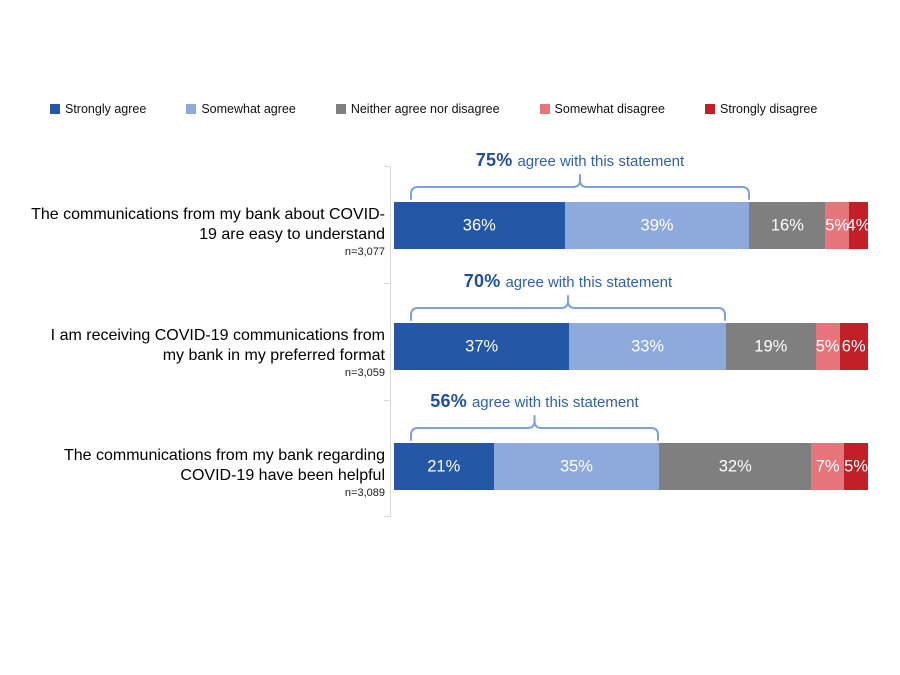 The height and width of the screenshot is (675, 900). What do you see at coordinates (364, 252) in the screenshot?
I see `sample-size: n=3,077` at bounding box center [364, 252].